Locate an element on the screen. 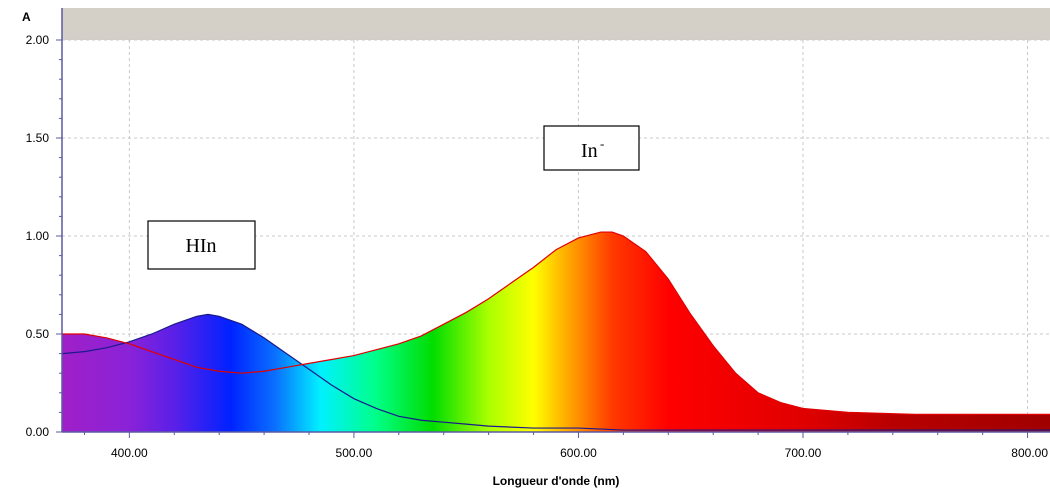  annotation-hin-box is located at coordinates (201, 245).